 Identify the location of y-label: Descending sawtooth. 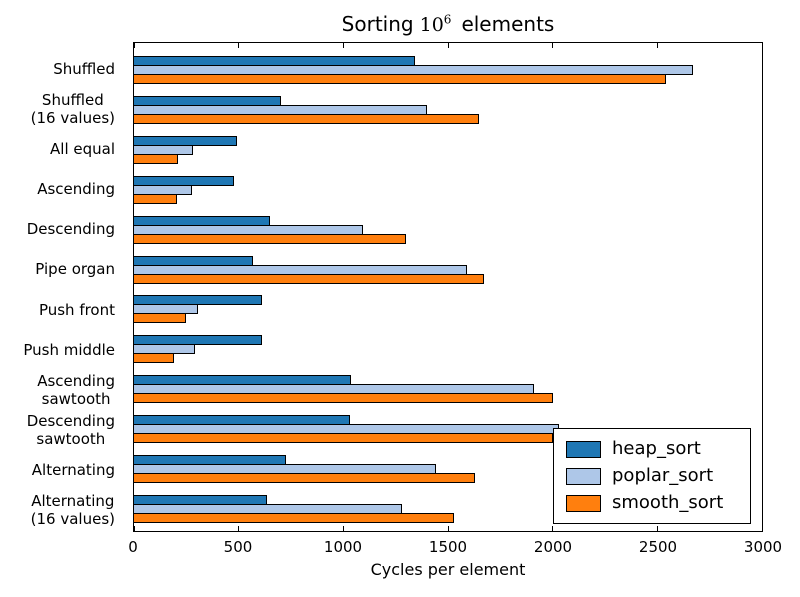
(70, 429).